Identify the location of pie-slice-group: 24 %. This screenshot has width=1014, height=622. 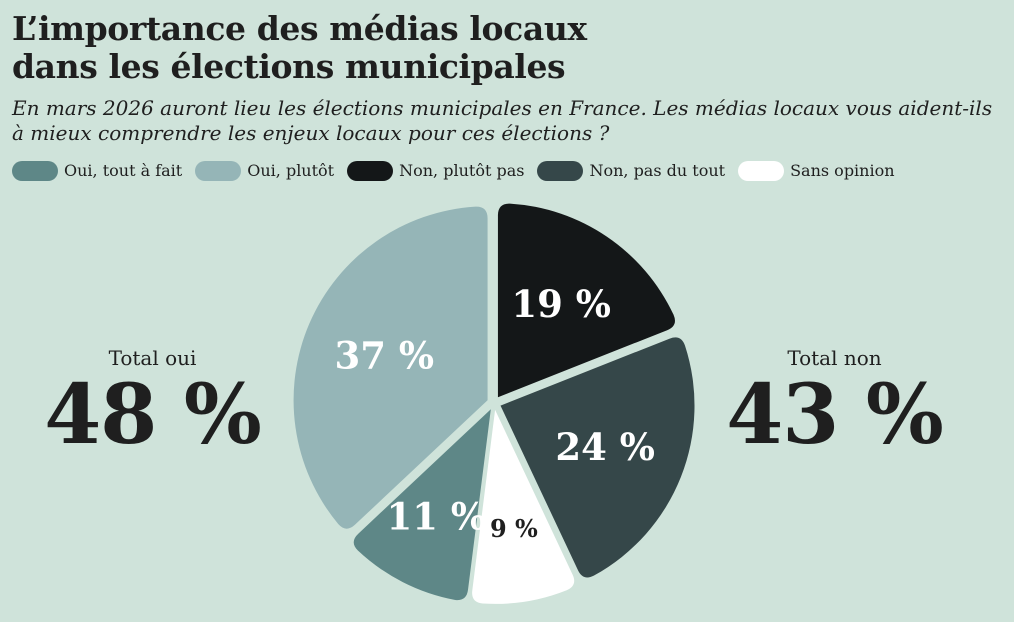
(597, 457).